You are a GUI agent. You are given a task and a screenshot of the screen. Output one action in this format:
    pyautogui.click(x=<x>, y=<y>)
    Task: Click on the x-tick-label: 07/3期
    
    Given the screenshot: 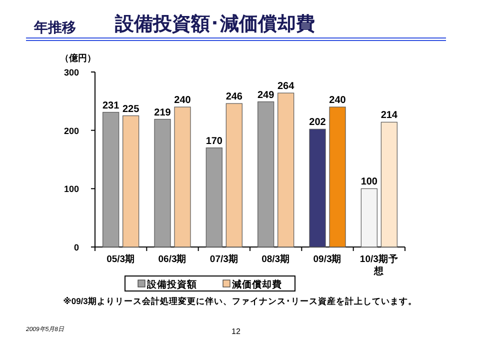 What is the action you would take?
    pyautogui.click(x=224, y=259)
    